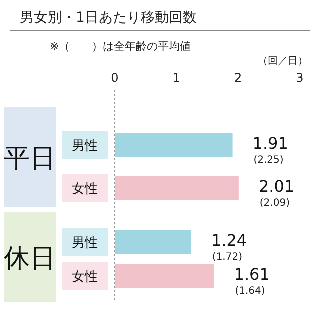 The image size is (320, 320). Describe the element at coordinates (269, 160) in the screenshot. I see `annotation: (2.25)` at that location.